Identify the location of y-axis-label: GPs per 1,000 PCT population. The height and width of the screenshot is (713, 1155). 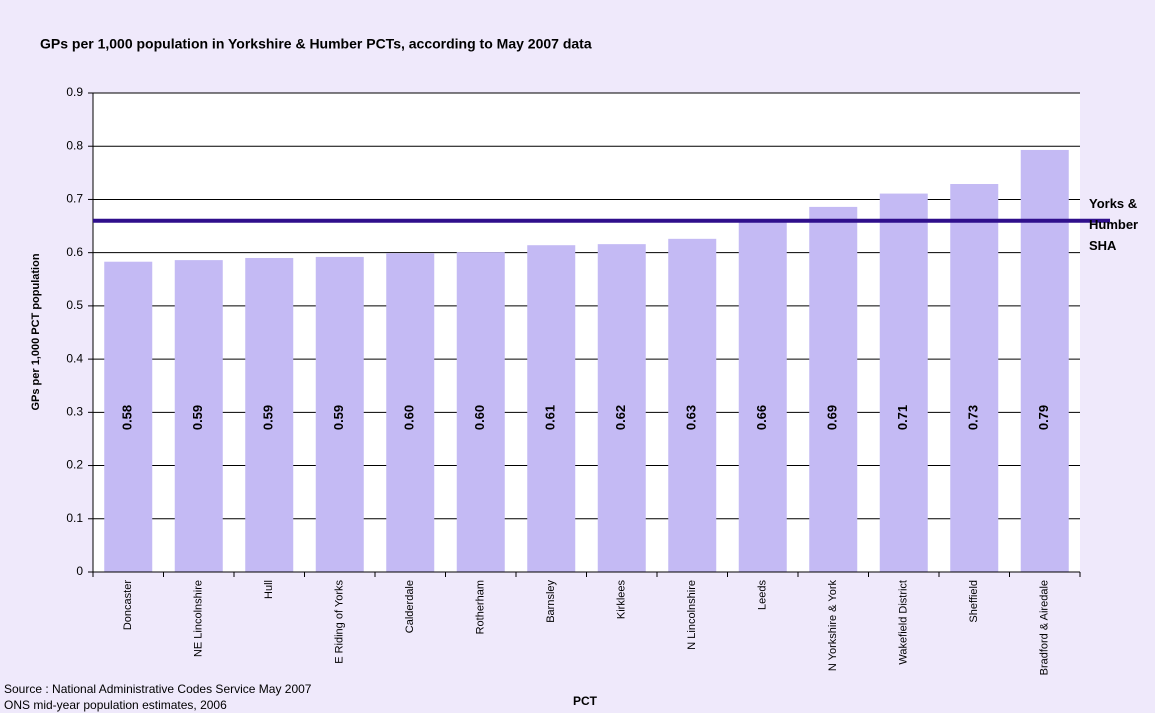
(36, 331).